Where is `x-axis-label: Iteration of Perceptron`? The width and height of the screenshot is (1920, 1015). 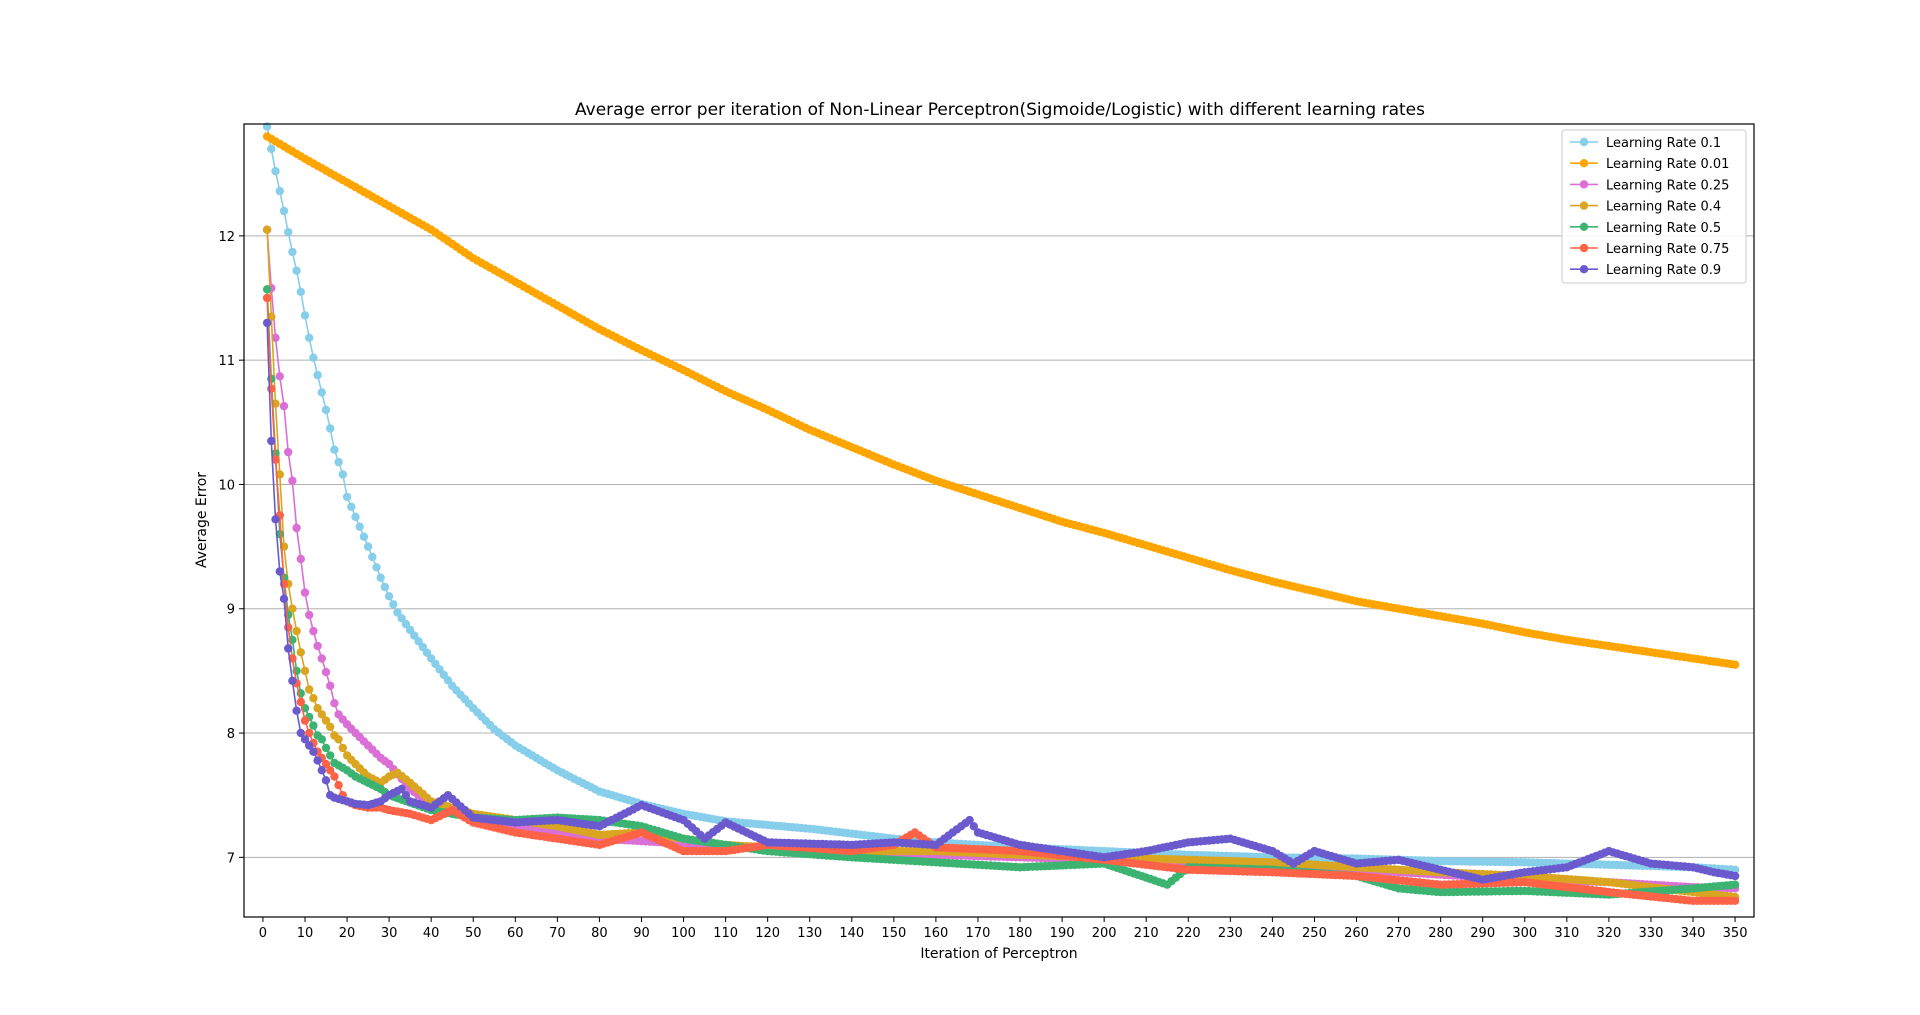
x-axis-label: Iteration of Perceptron is located at coordinates (998, 954).